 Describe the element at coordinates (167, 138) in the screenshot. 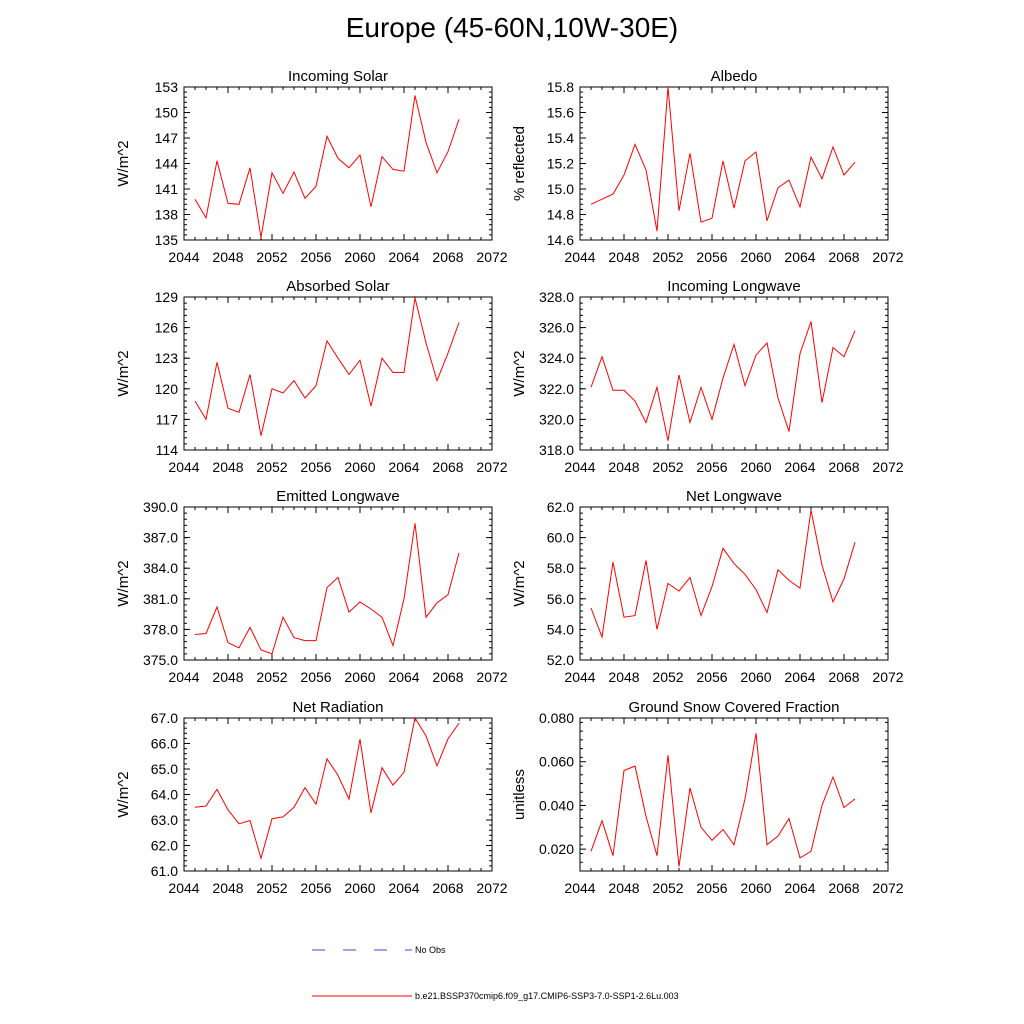

I see `y-tick-label: 147` at that location.